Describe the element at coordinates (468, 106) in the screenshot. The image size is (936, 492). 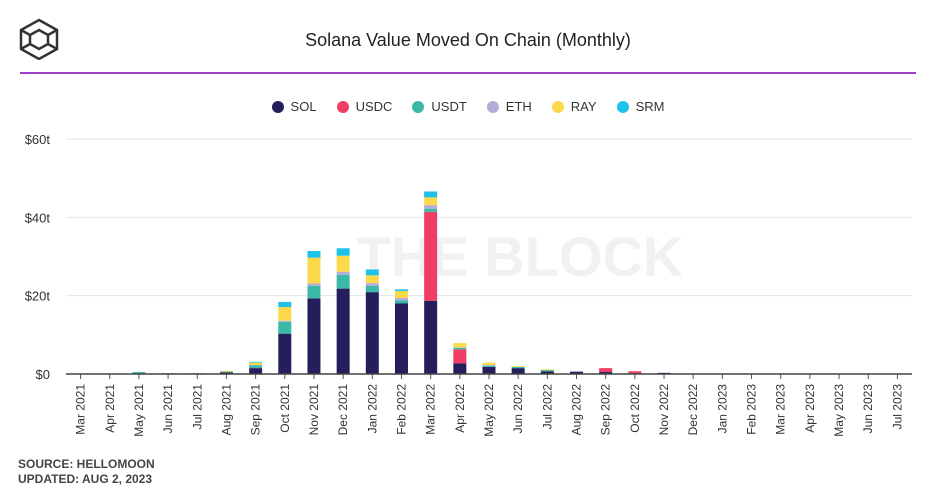
I see `legend: SOL USDC USDT ETH RAY SRM` at that location.